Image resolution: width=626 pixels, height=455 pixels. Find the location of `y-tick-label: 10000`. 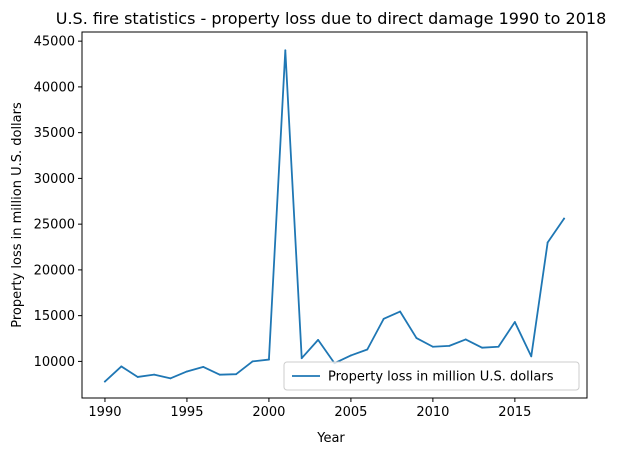

y-tick-label: 10000 is located at coordinates (54, 362).